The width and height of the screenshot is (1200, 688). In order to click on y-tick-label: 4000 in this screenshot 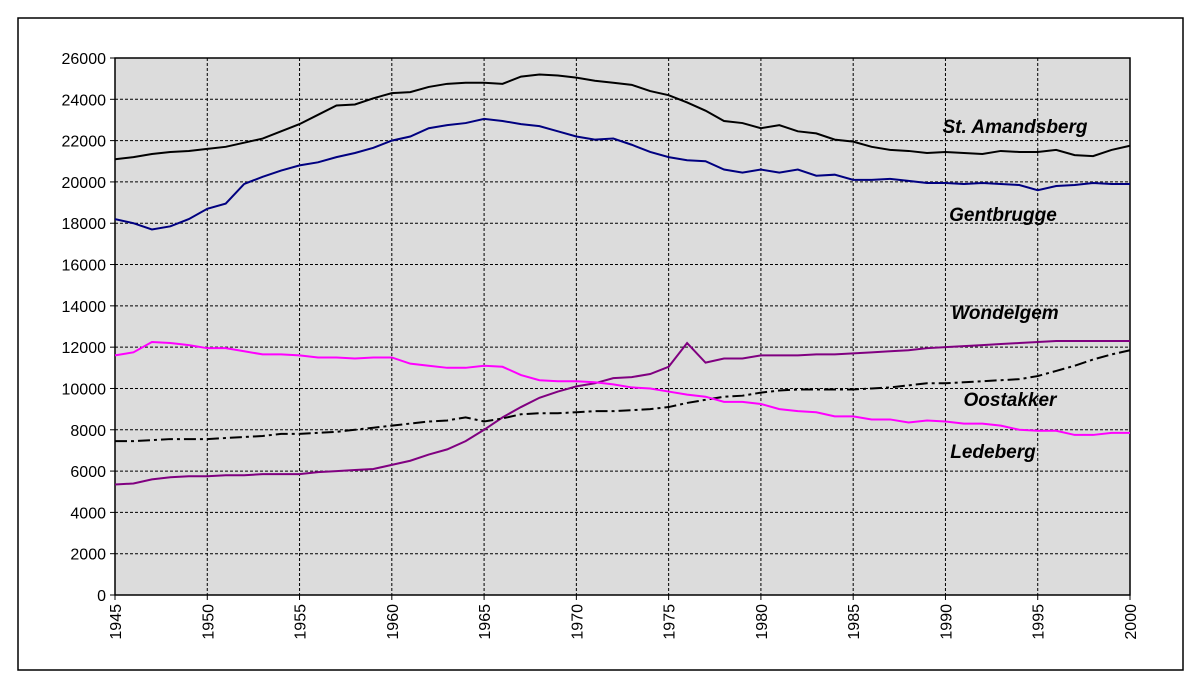, I will do `click(88, 513)`.